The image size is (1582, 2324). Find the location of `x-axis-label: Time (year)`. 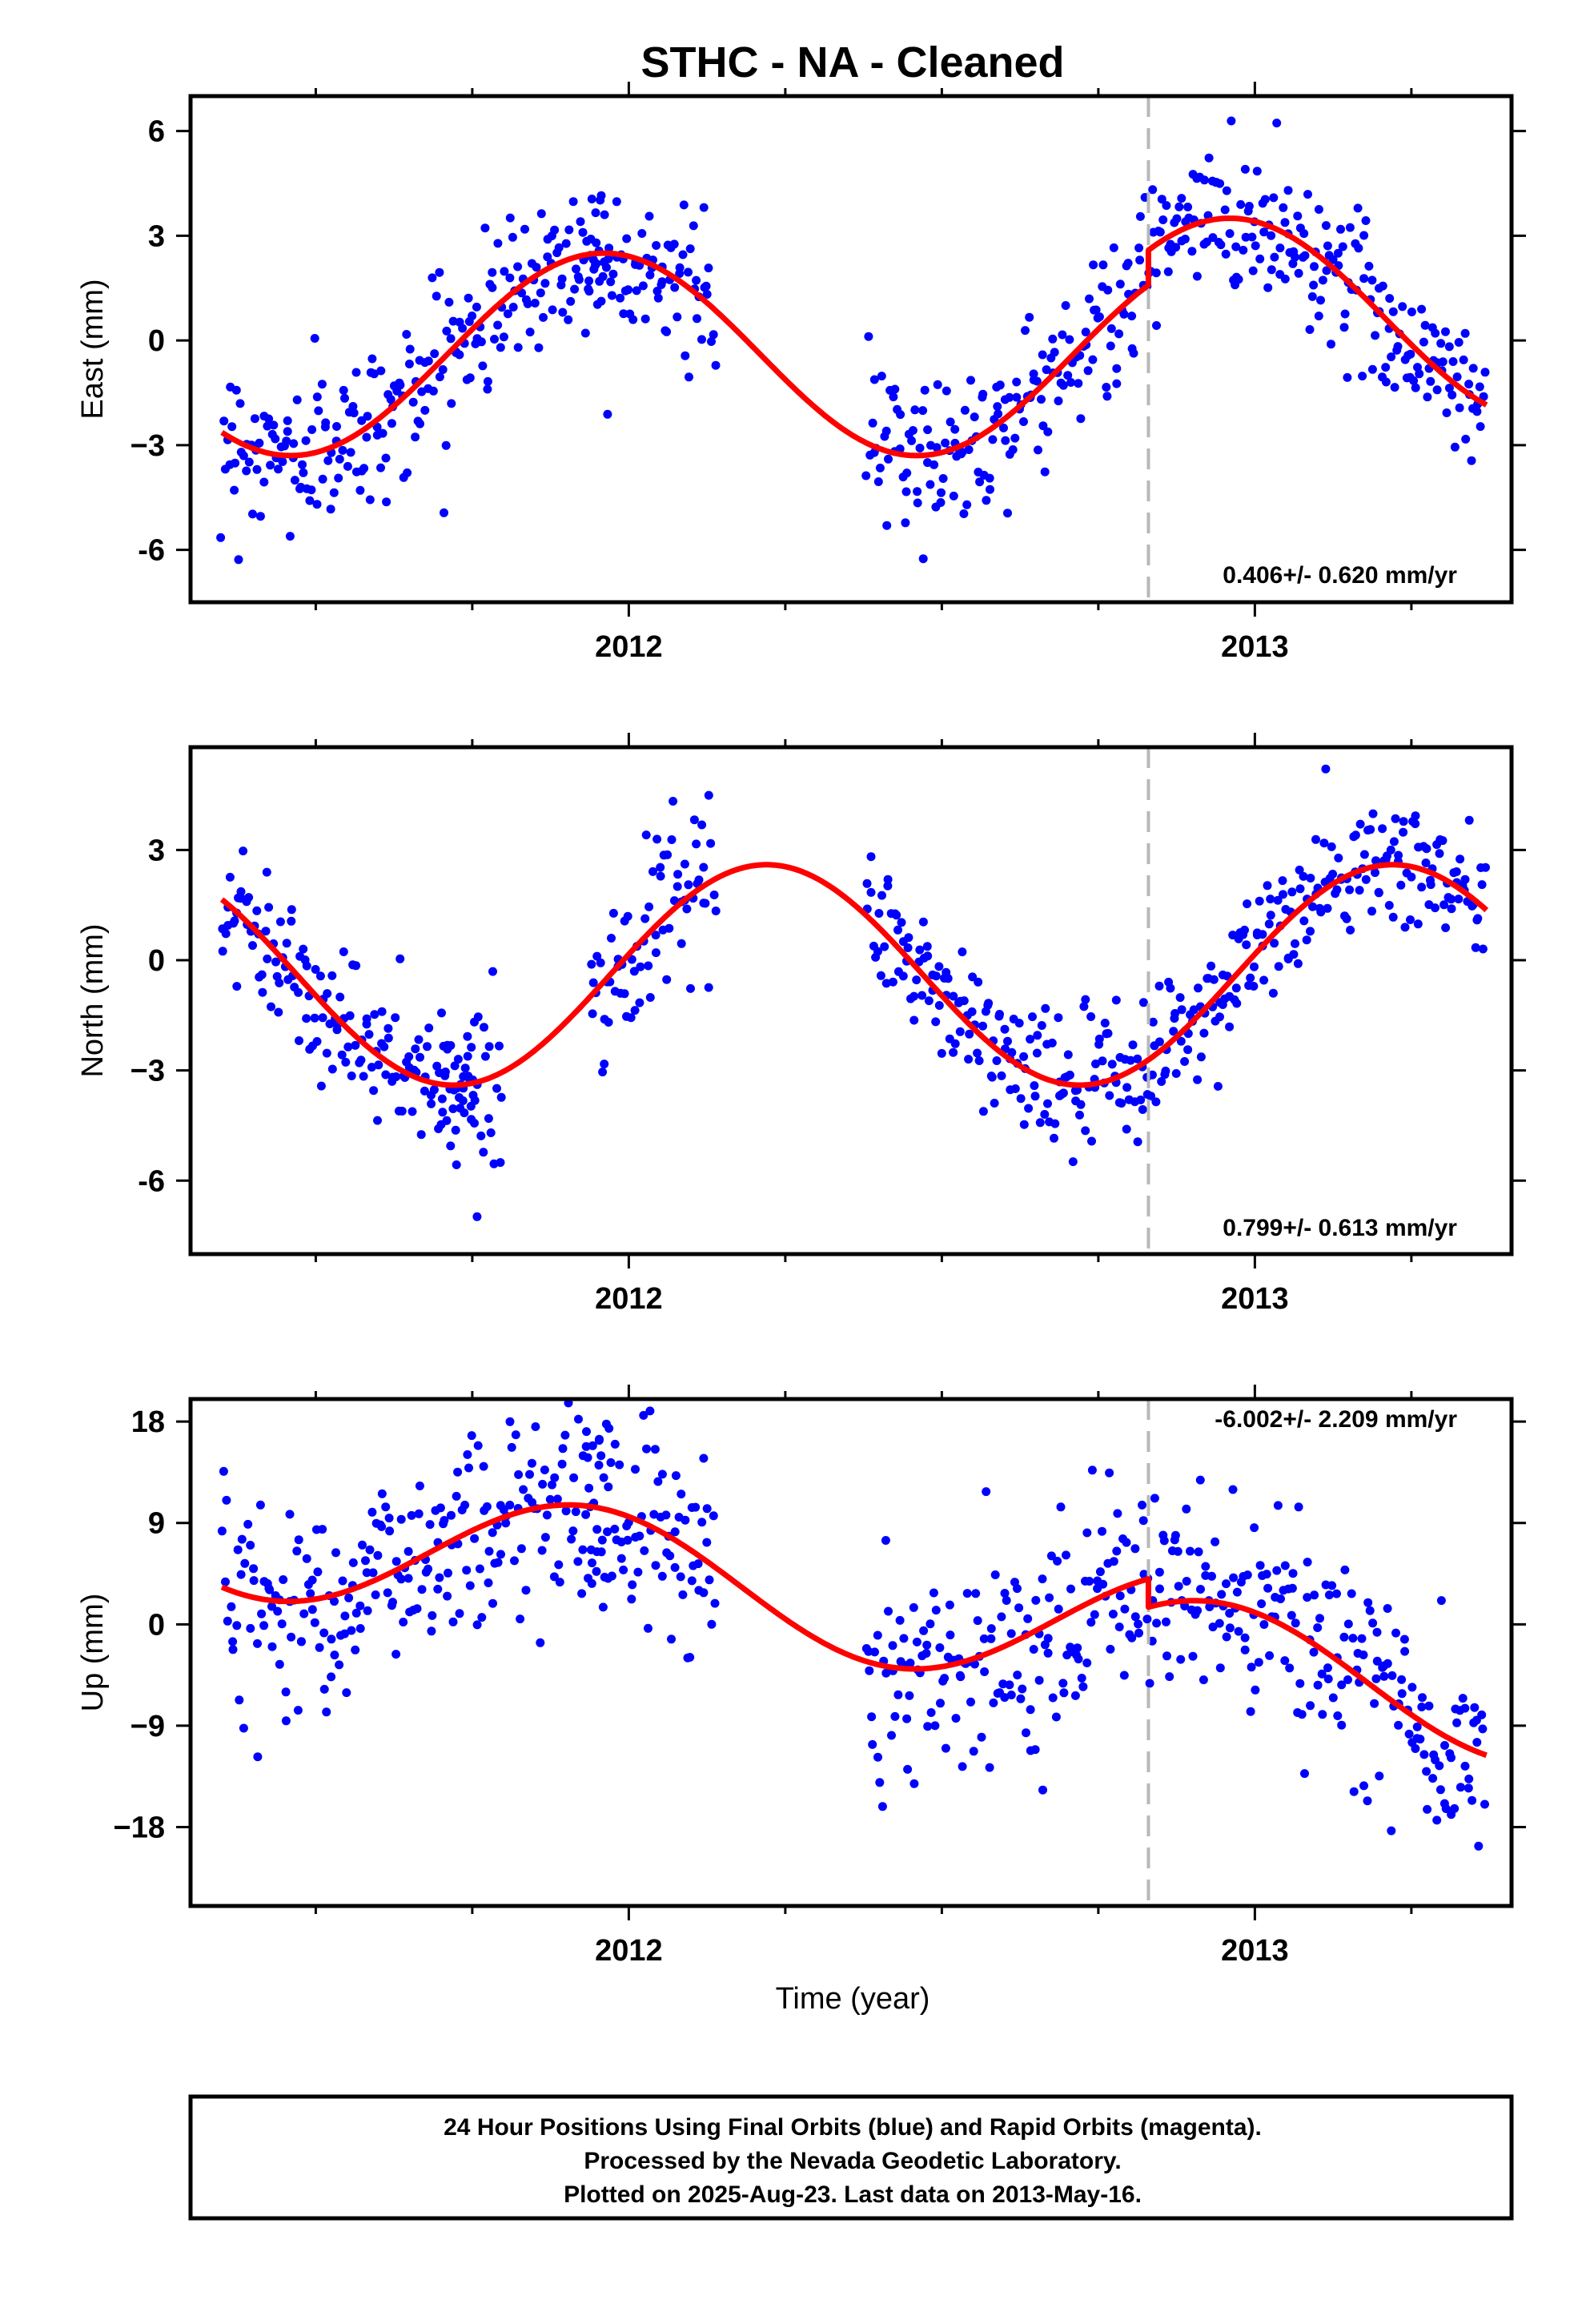

x-axis-label: Time (year) is located at coordinates (853, 1999).